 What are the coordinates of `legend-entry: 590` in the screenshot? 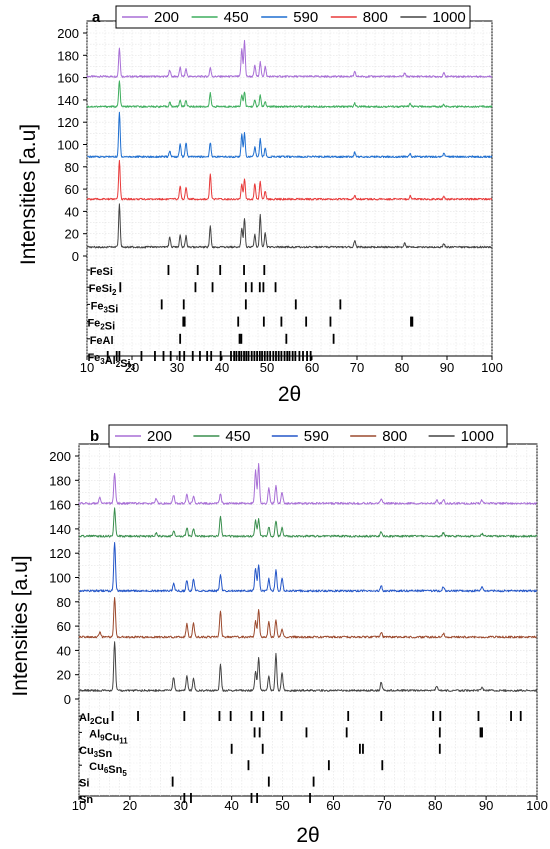 It's located at (305, 17).